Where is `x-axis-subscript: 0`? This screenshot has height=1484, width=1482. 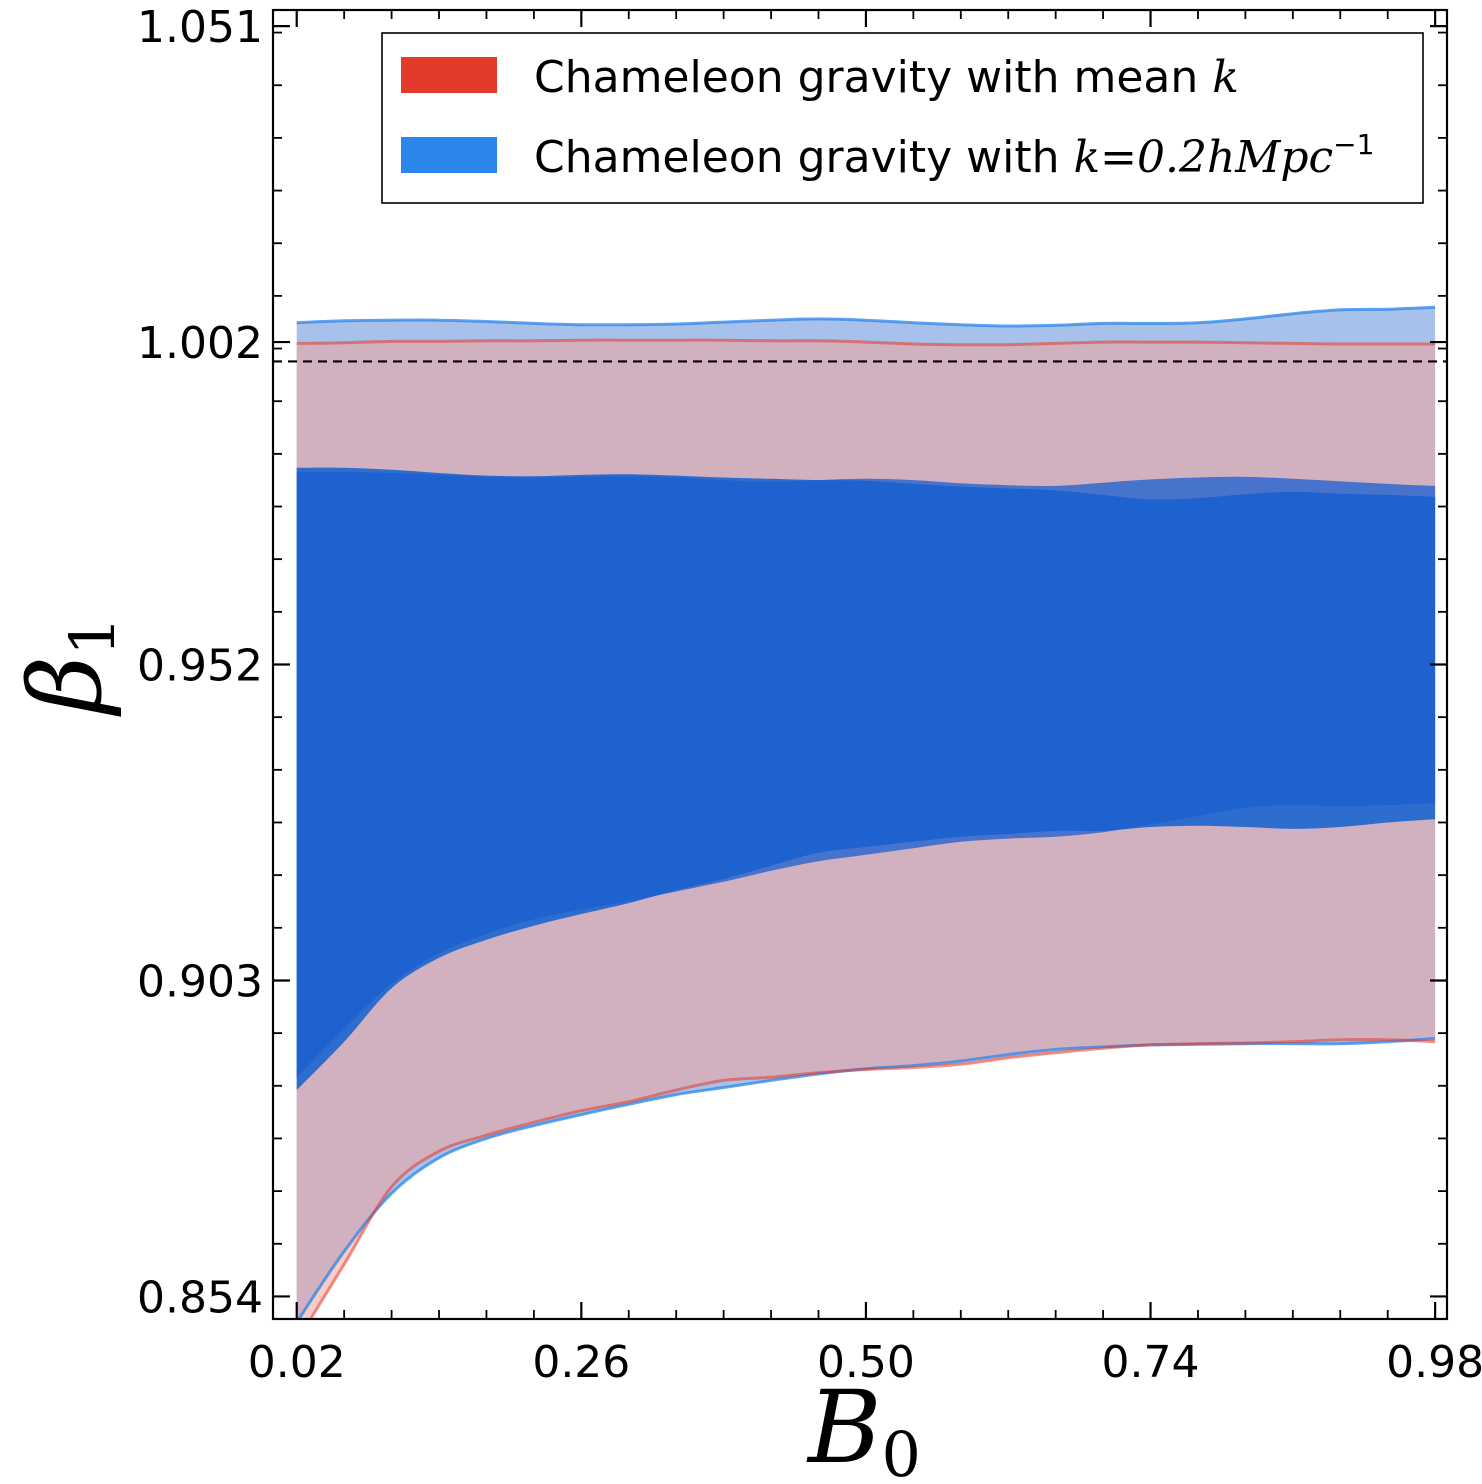
x-axis-subscript: 0 is located at coordinates (901, 1451).